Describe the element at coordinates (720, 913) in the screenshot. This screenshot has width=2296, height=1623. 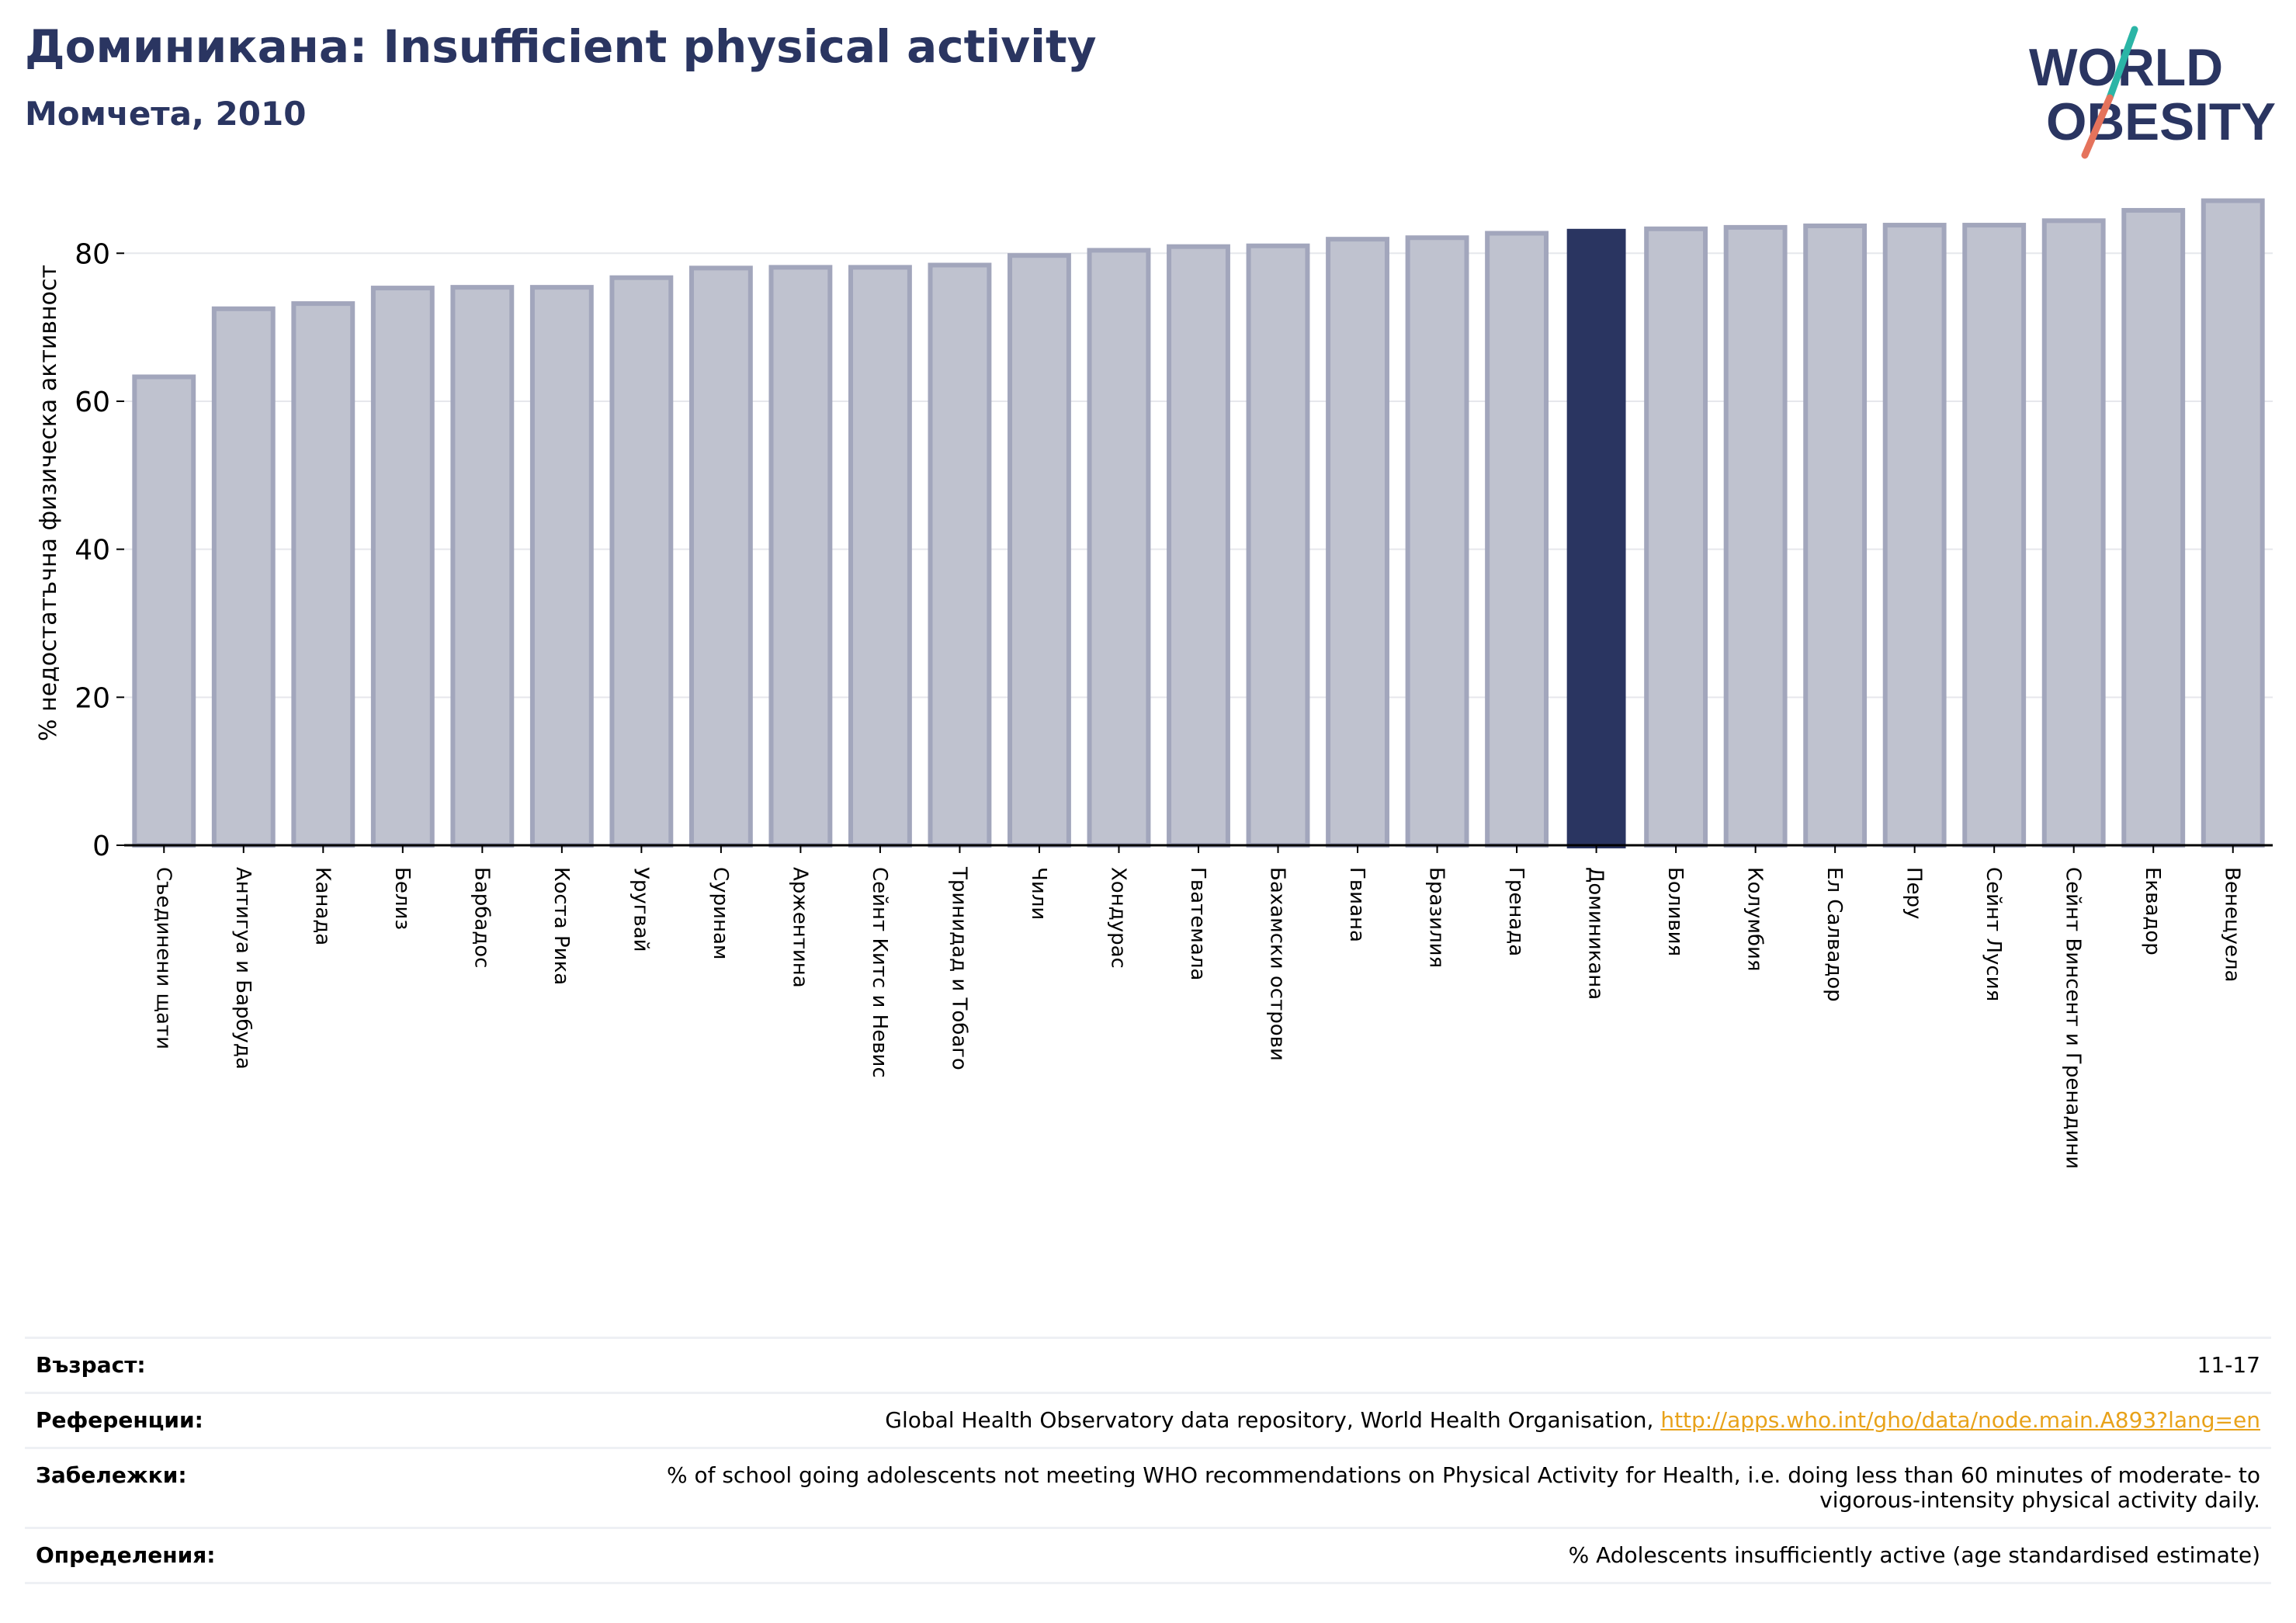
I see `x-tick-label: Суринам` at that location.